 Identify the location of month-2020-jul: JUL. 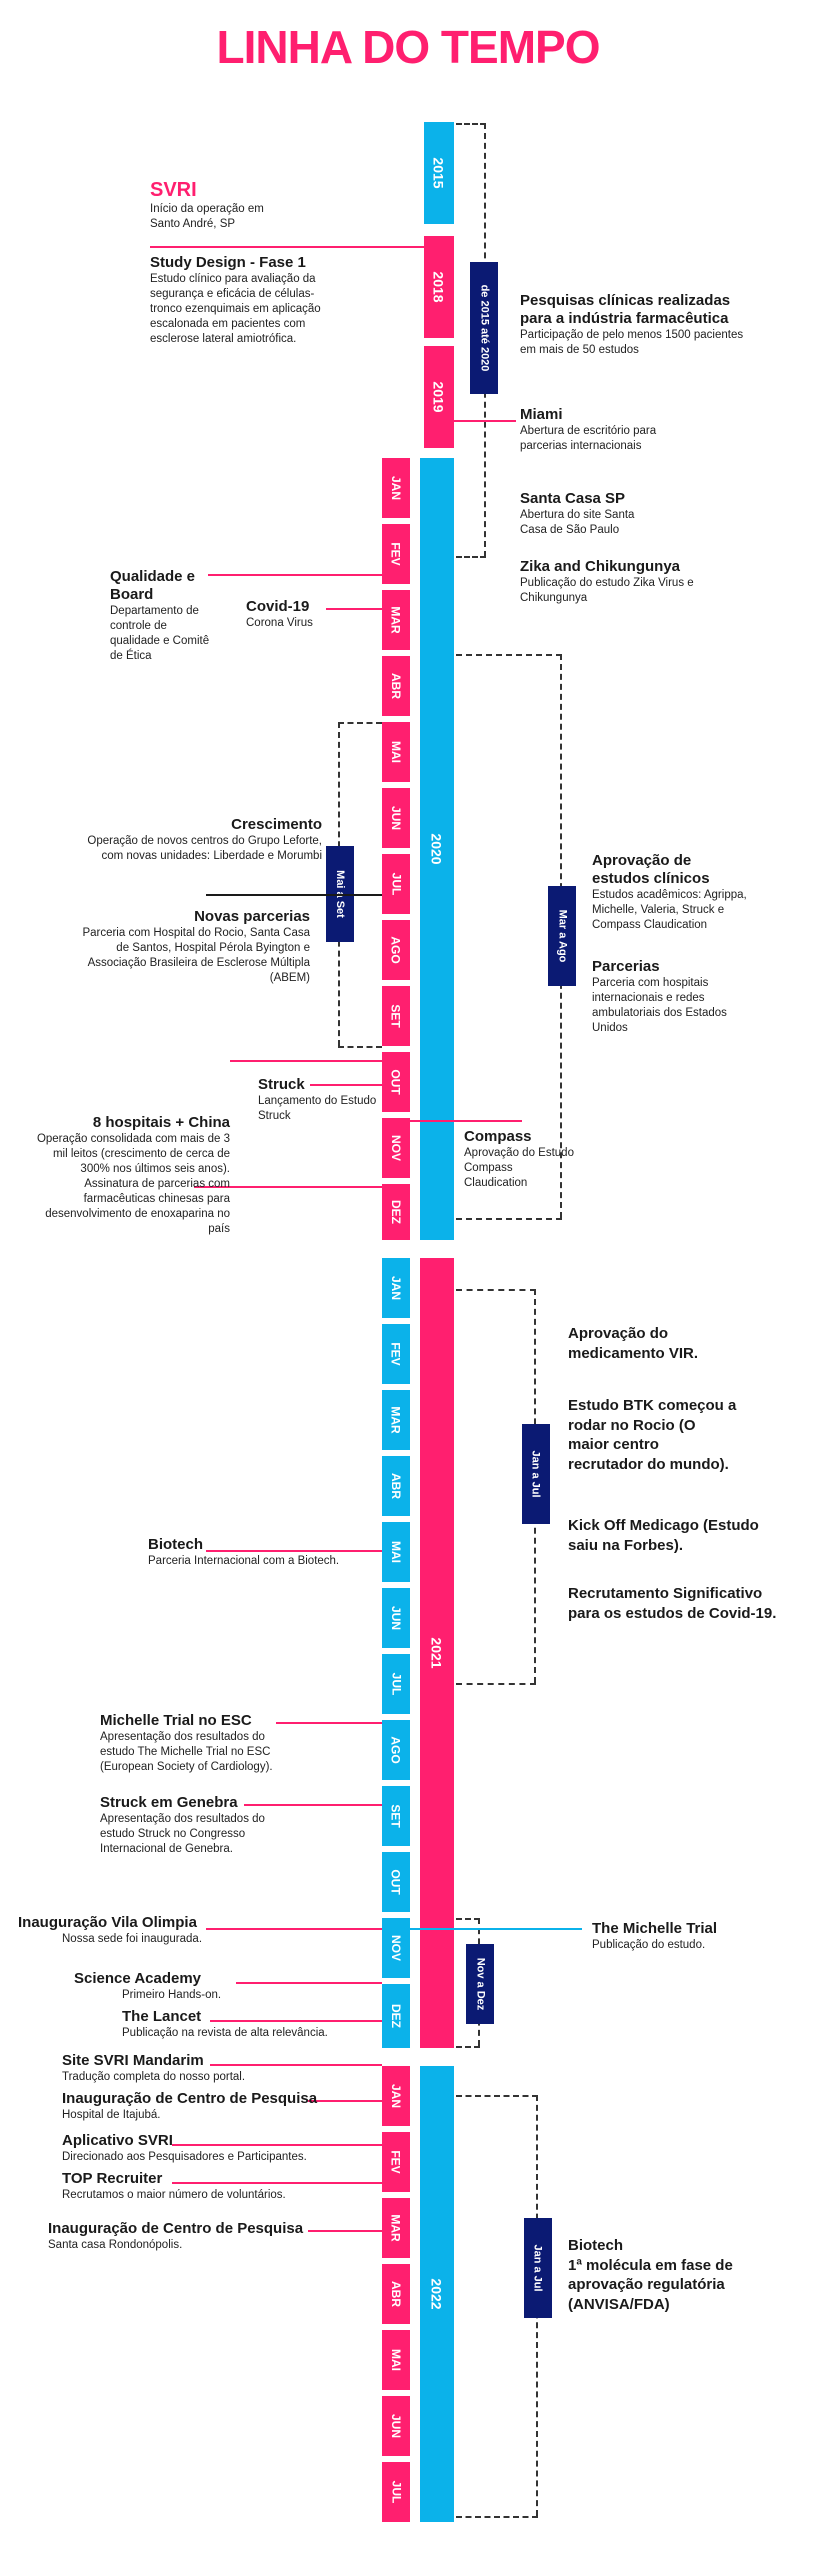
(396, 884).